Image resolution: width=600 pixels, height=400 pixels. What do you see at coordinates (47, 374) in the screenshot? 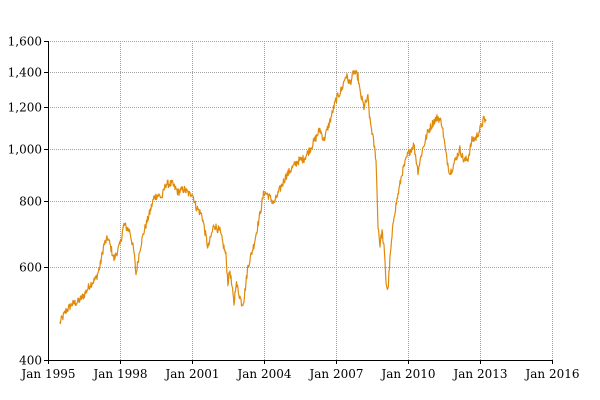
I see `x-tick-label: Jan 1995` at bounding box center [47, 374].